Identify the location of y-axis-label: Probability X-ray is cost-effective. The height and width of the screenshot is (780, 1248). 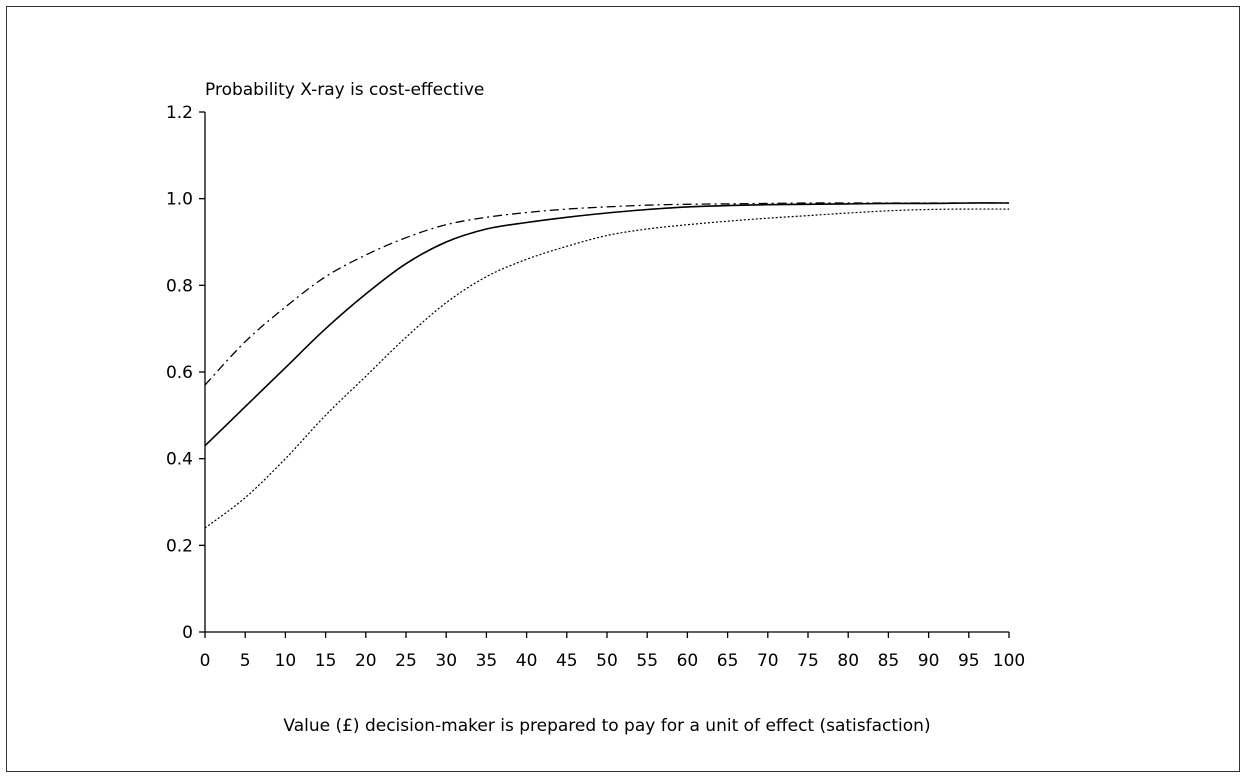
(344, 90).